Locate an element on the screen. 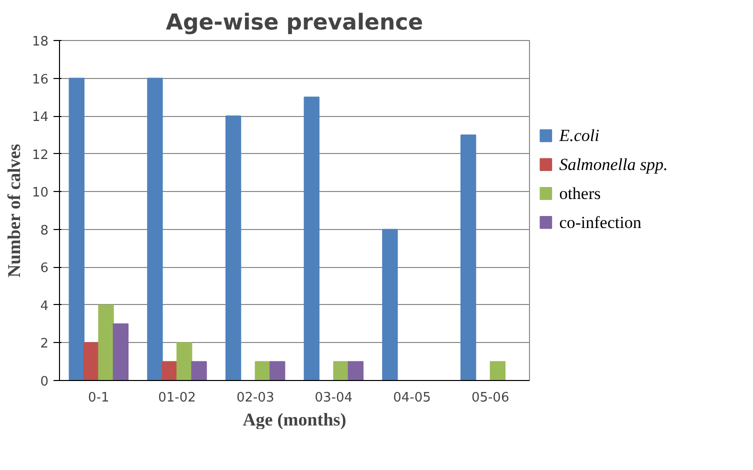  y-tick-label: 12 is located at coordinates (40, 155).